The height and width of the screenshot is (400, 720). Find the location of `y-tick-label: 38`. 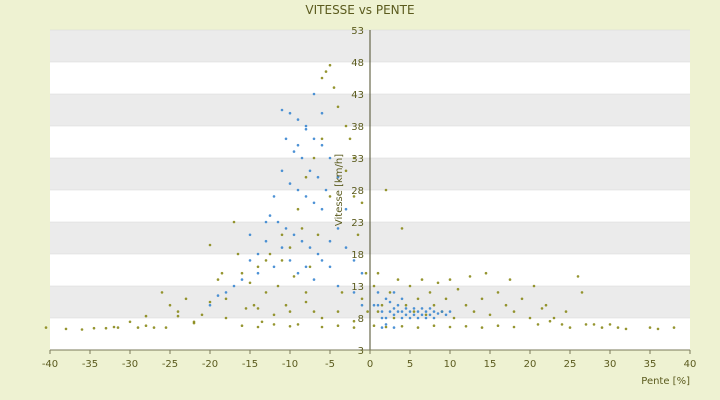

y-tick-label: 38 is located at coordinates (357, 127).